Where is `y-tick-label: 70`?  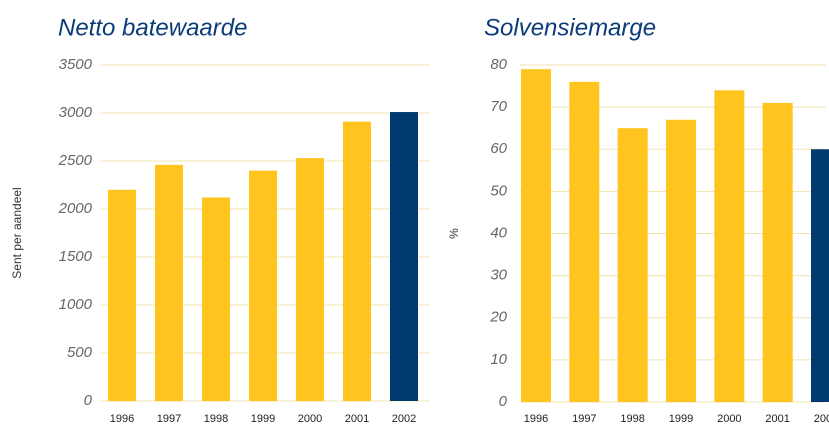
y-tick-label: 70 is located at coordinates (498, 106).